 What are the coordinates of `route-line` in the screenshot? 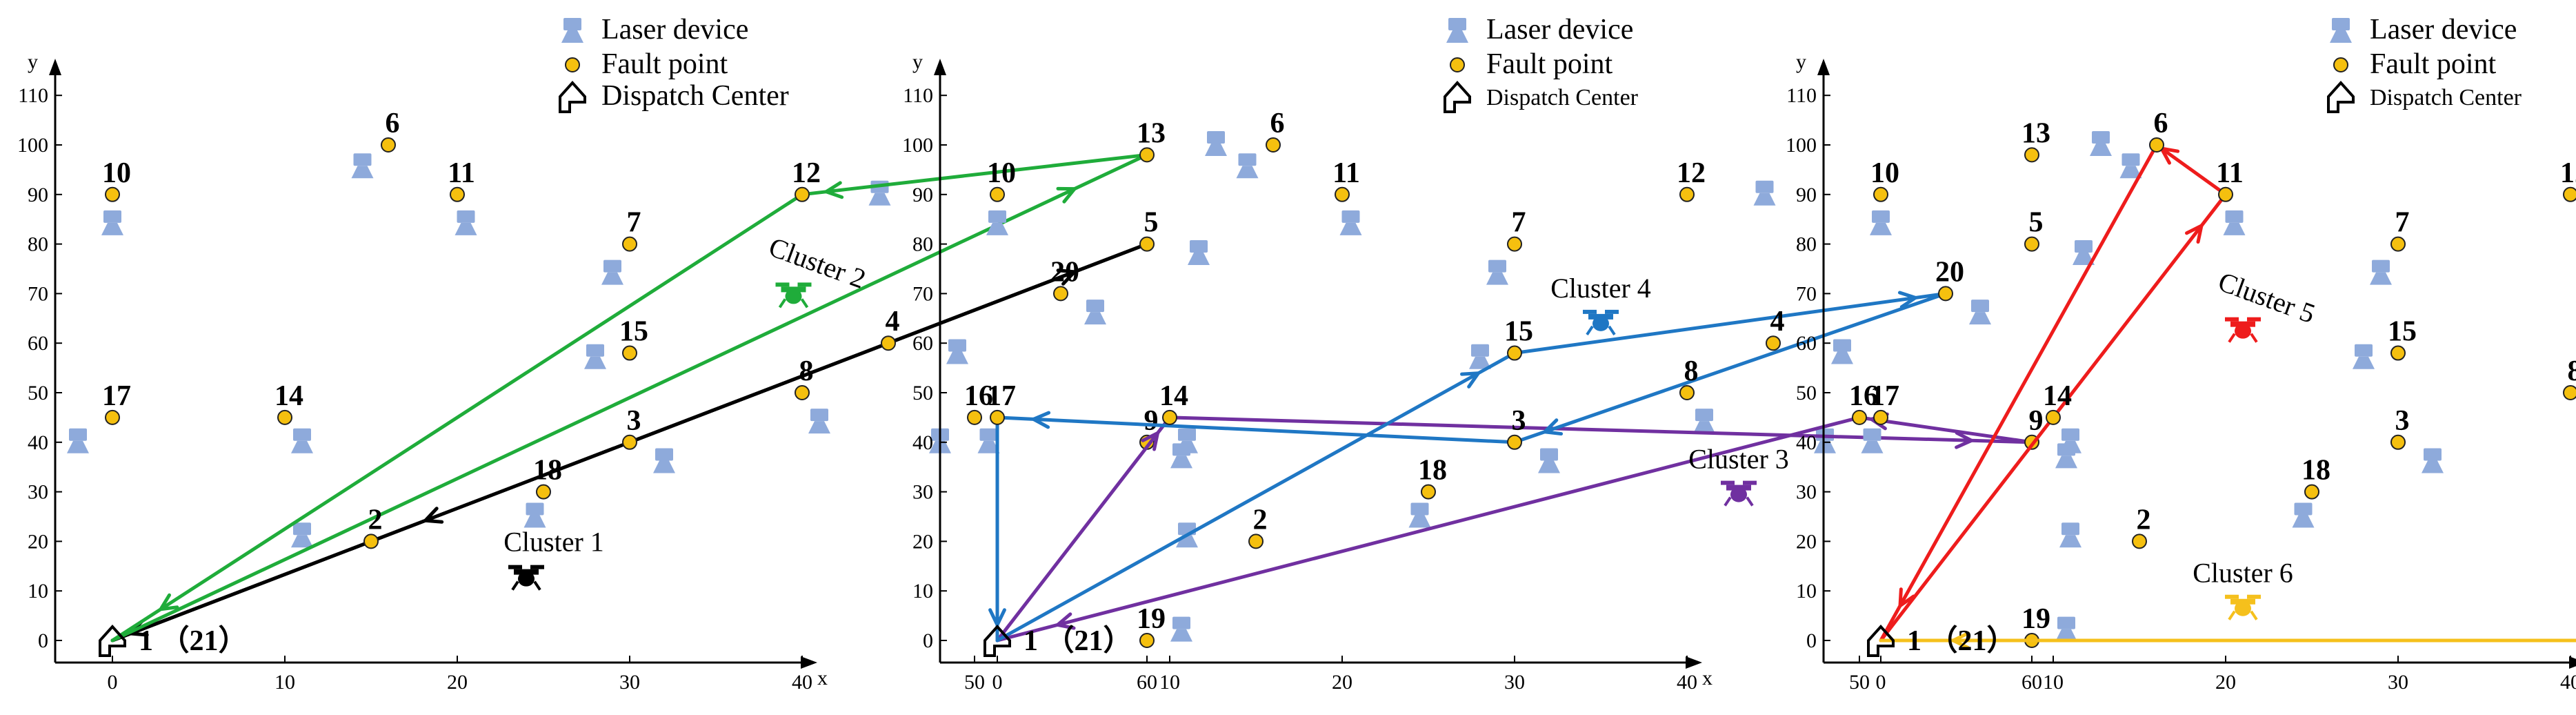 It's located at (1256, 497).